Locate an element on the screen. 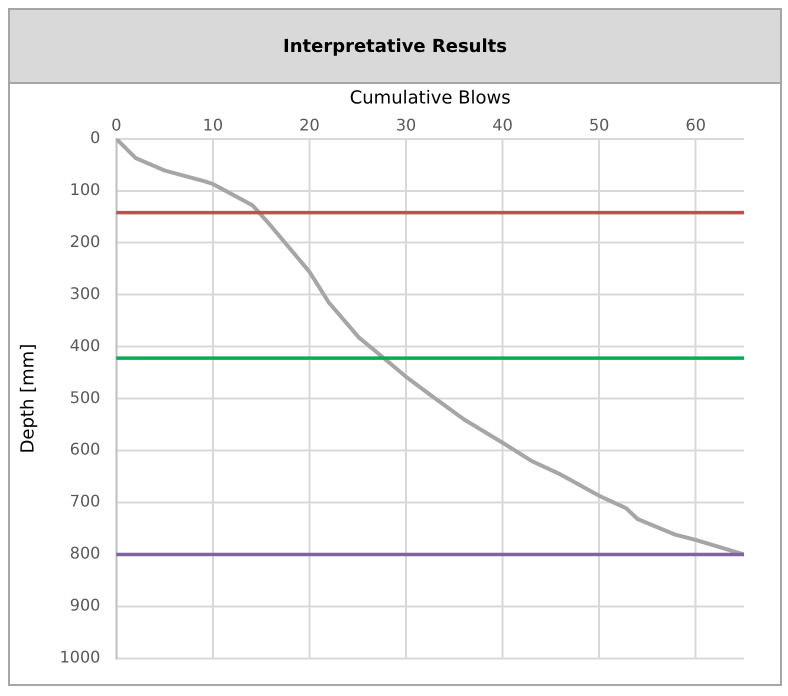 The height and width of the screenshot is (696, 788). y-tick-label: 100 is located at coordinates (85, 189).